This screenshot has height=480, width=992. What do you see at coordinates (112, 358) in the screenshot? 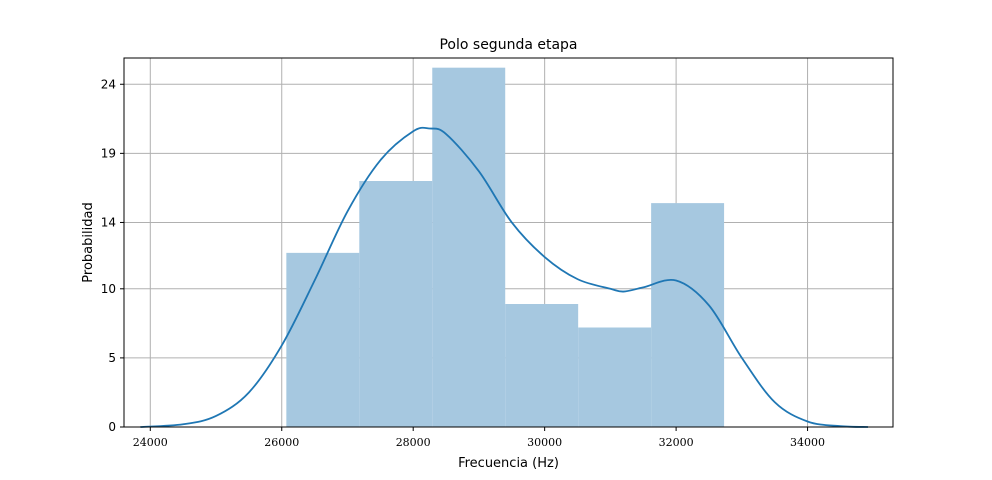
I see `y-tick-label-1: 5` at bounding box center [112, 358].